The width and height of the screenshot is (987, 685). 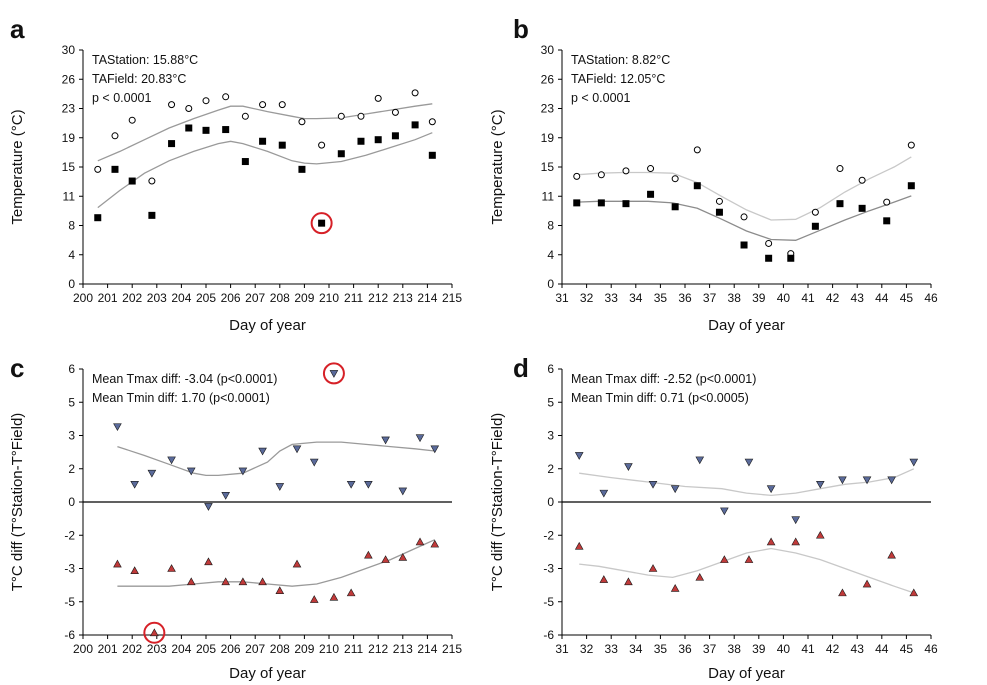 What do you see at coordinates (329, 649) in the screenshot?
I see `x-tick-label: 210` at bounding box center [329, 649].